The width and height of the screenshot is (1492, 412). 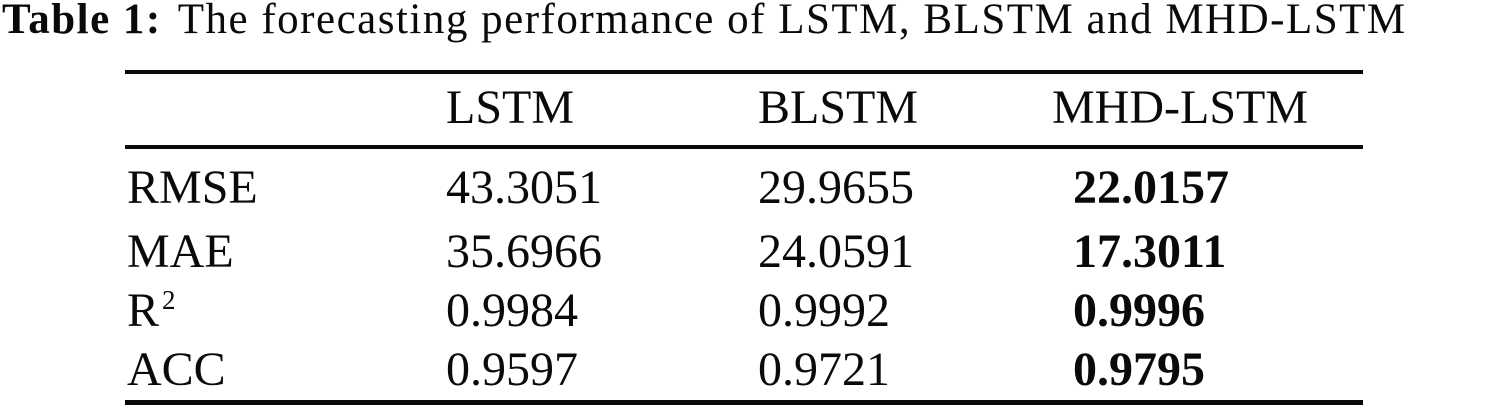 I want to click on cell-acc-blstm: 0.9721, so click(x=824, y=369).